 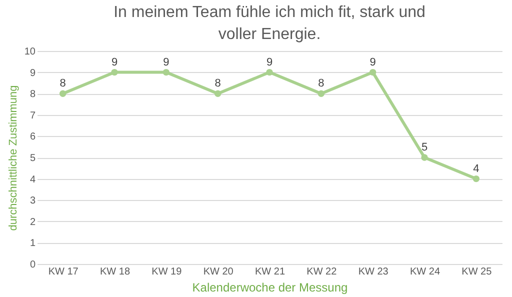 I want to click on data-label: 5, so click(x=424, y=148).